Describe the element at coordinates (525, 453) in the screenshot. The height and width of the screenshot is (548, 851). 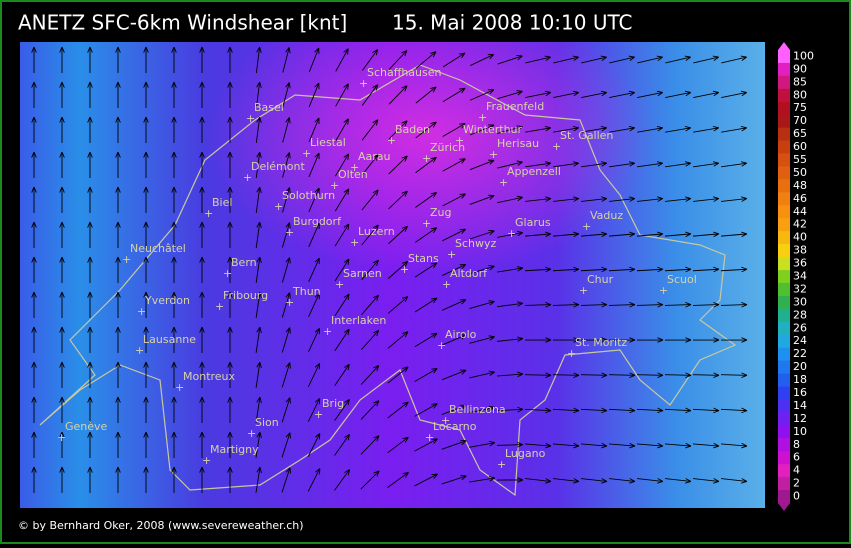
I see `place-label: Lugano` at that location.